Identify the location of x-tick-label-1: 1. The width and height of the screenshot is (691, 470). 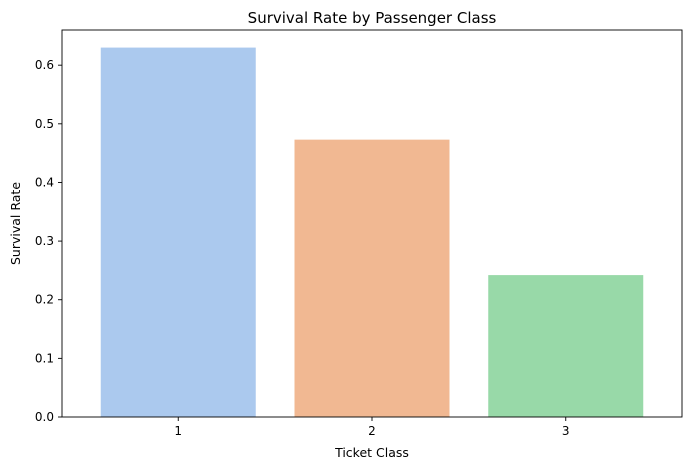
(178, 431).